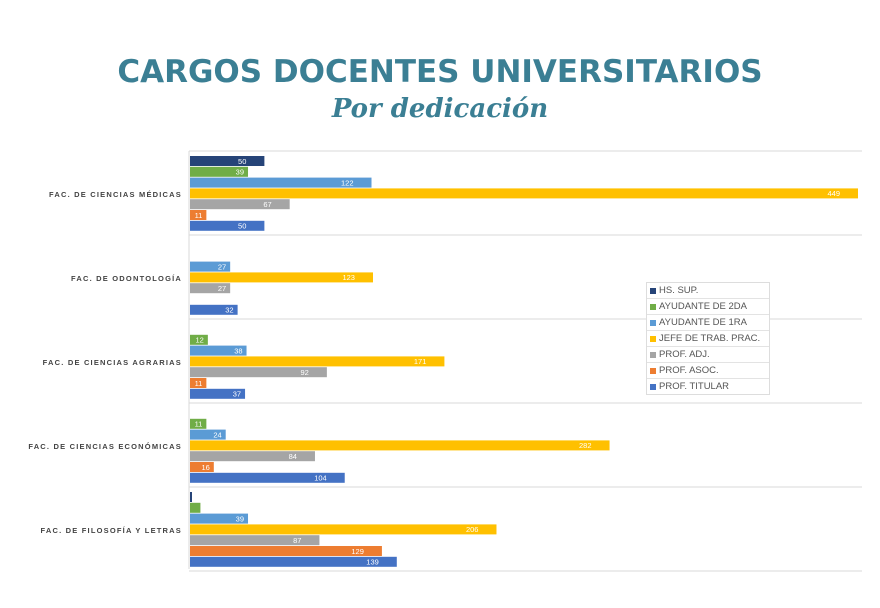 Image resolution: width=880 pixels, height=608 pixels. What do you see at coordinates (833, 193) in the screenshot?
I see `data-label: 449` at bounding box center [833, 193].